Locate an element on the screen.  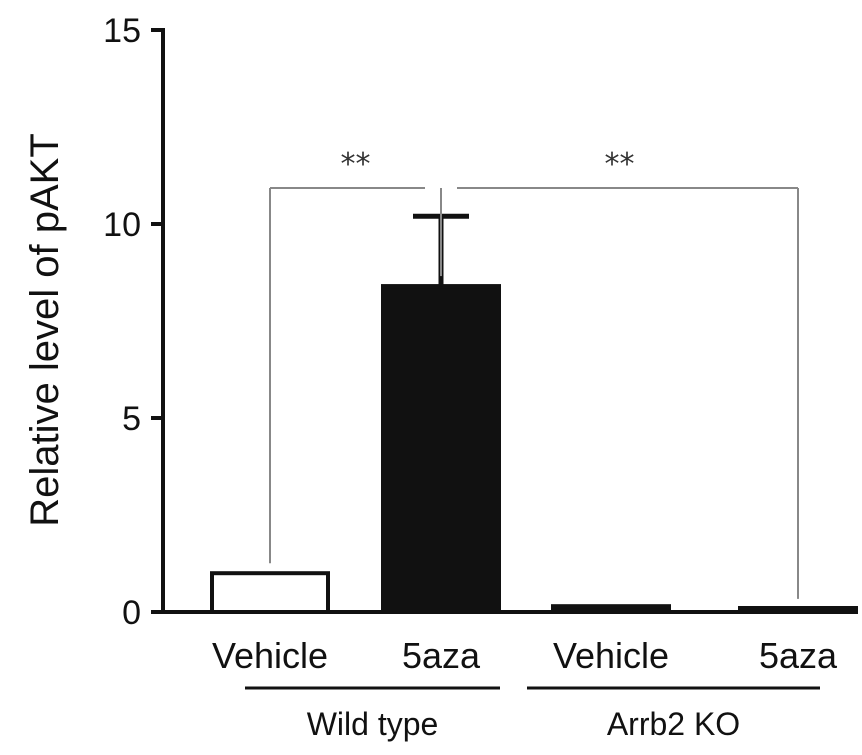
y-tick-label: 5 is located at coordinates (131, 419).